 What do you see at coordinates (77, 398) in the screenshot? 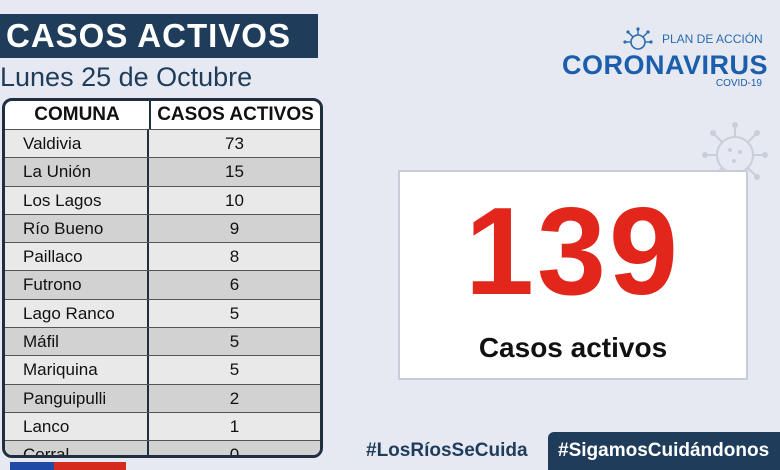
I see `comuna-cell: Panguipulli` at bounding box center [77, 398].